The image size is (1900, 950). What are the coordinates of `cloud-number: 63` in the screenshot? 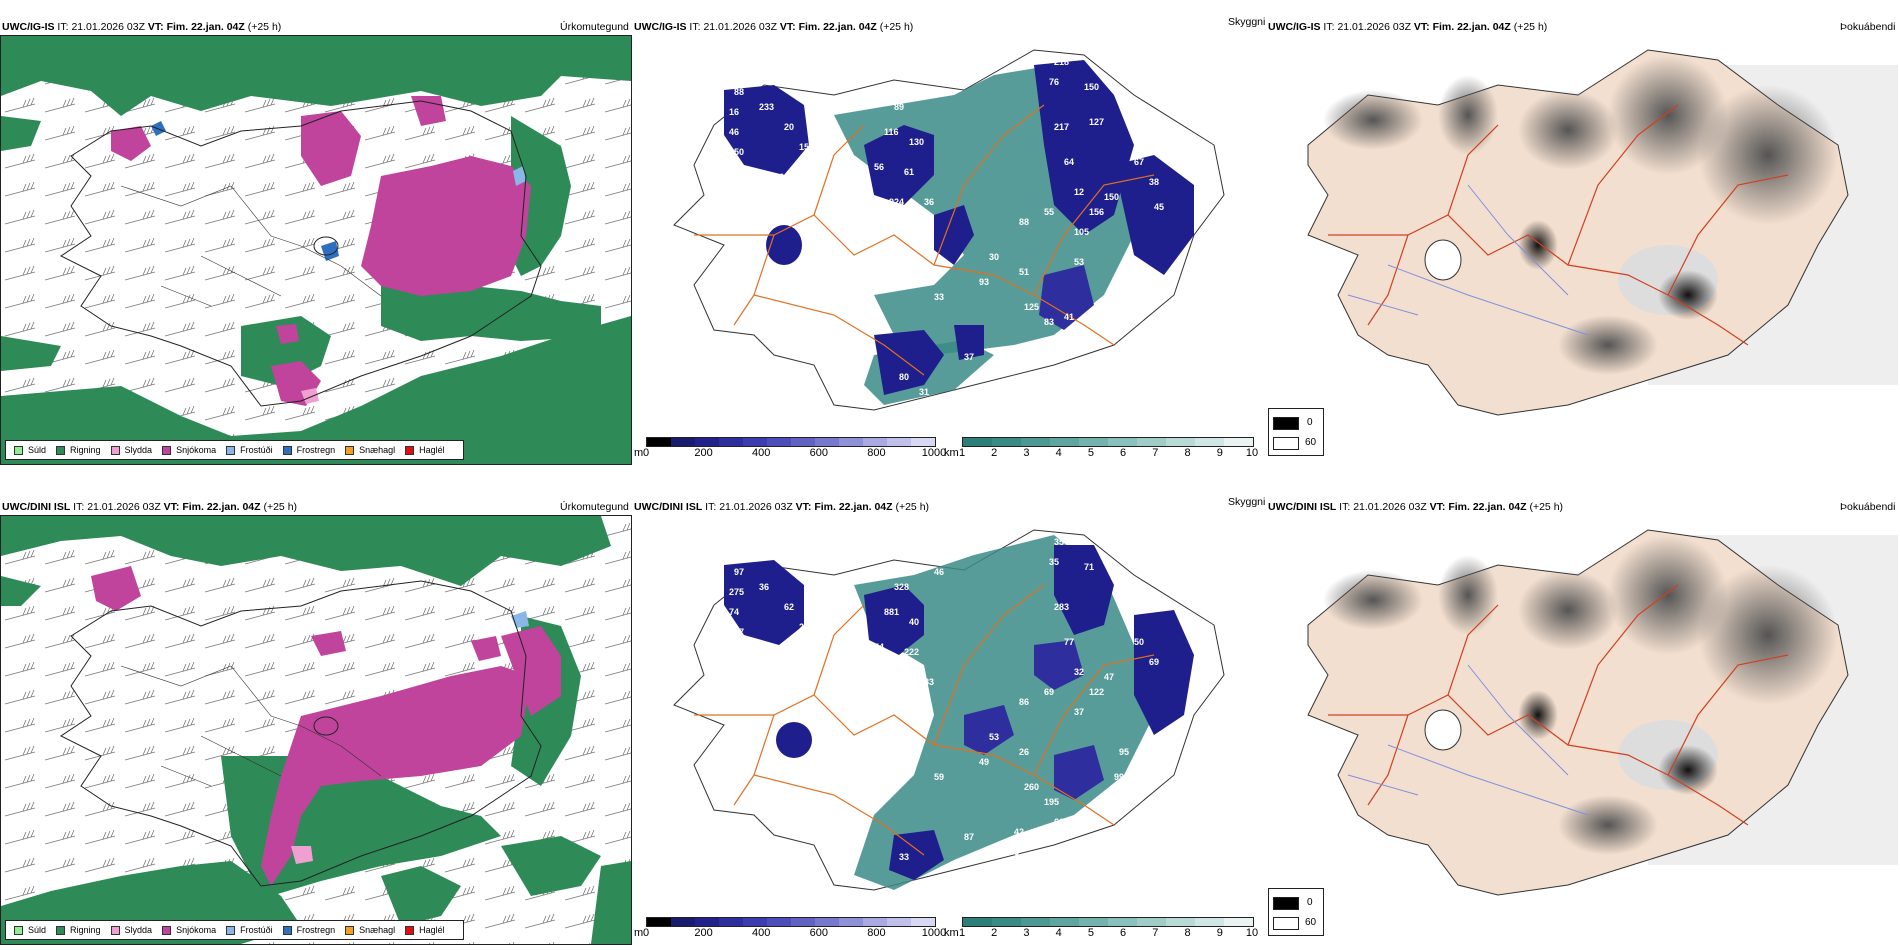 It's located at (784, 177).